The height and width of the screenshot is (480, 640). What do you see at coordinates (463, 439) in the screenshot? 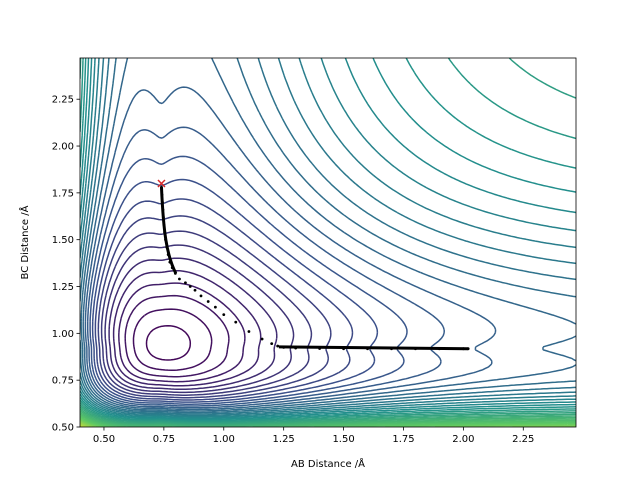
I see `x-tick-label: 2.00` at bounding box center [463, 439].